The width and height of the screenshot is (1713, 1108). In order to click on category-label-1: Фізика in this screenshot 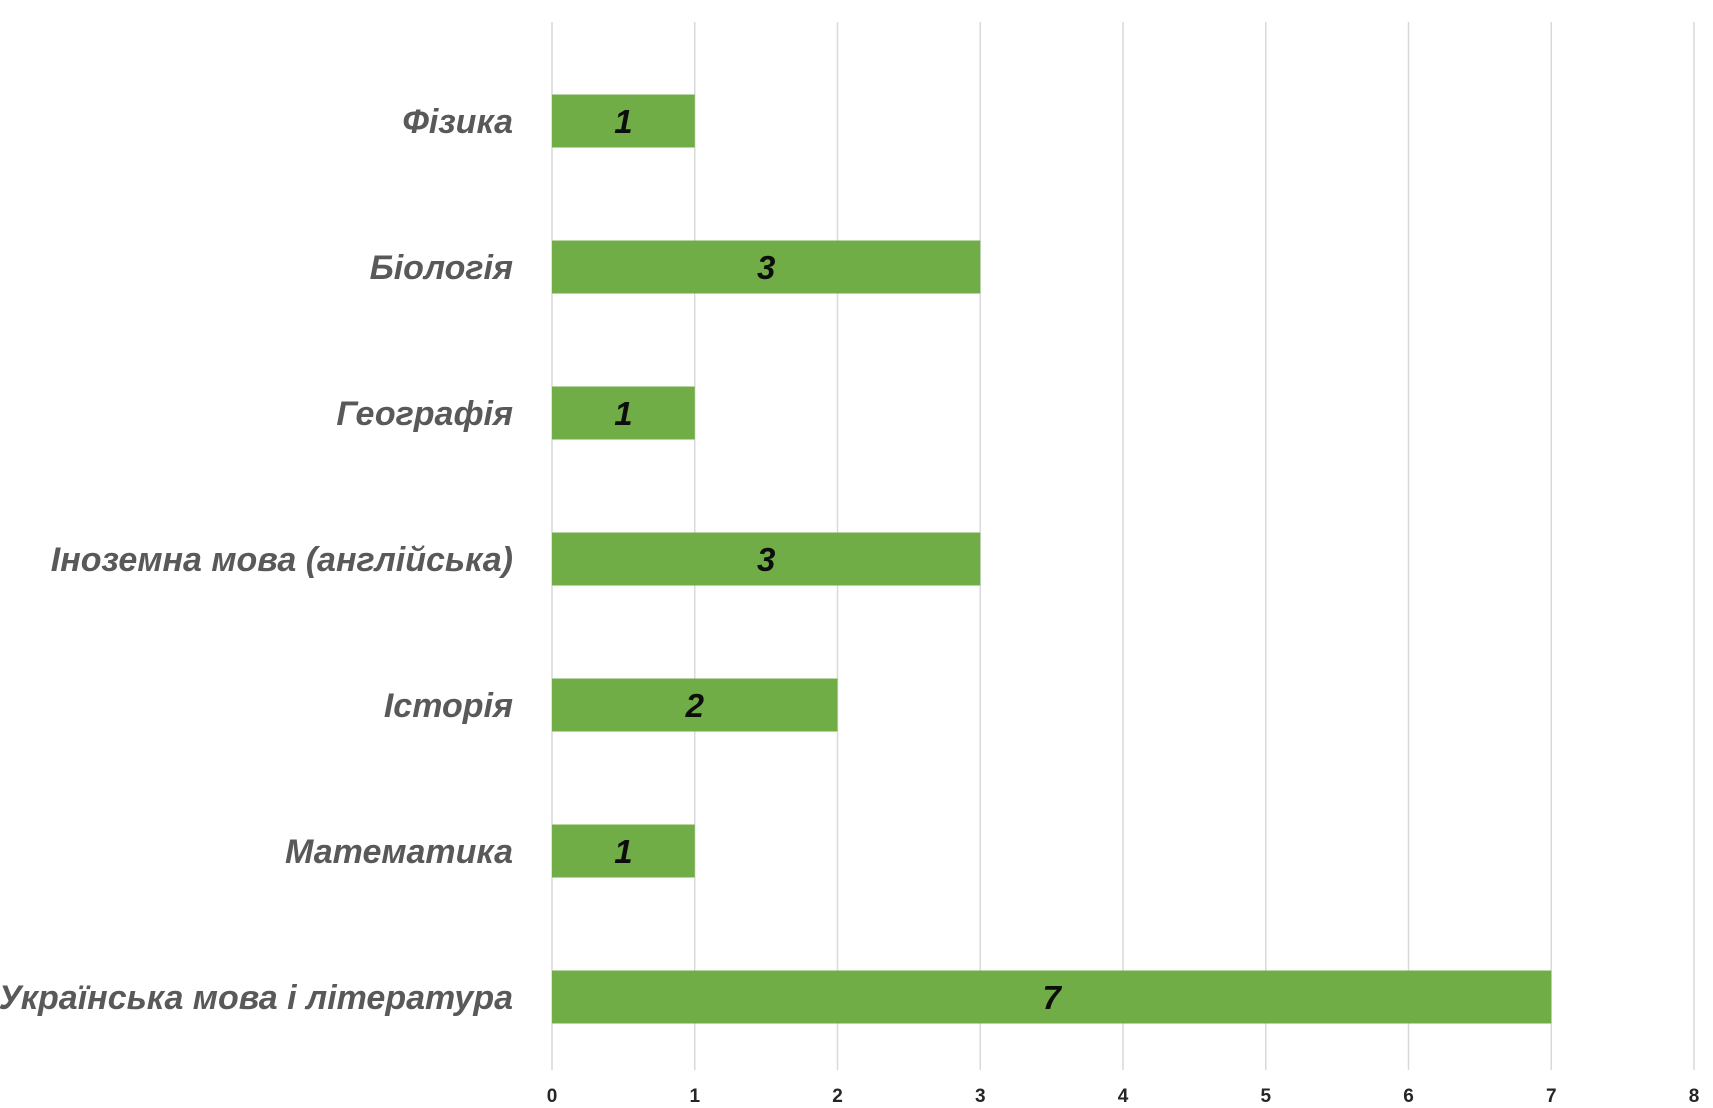, I will do `click(457, 122)`.